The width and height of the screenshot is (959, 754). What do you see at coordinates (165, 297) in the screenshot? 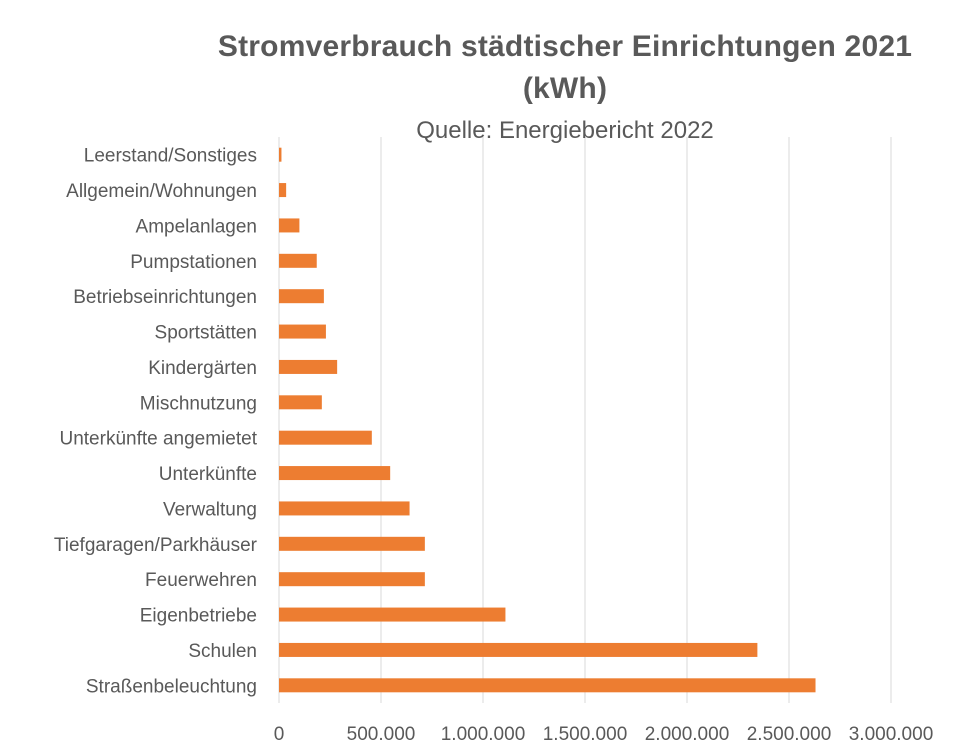
I see `category-label: Betriebseinrichtungen` at bounding box center [165, 297].